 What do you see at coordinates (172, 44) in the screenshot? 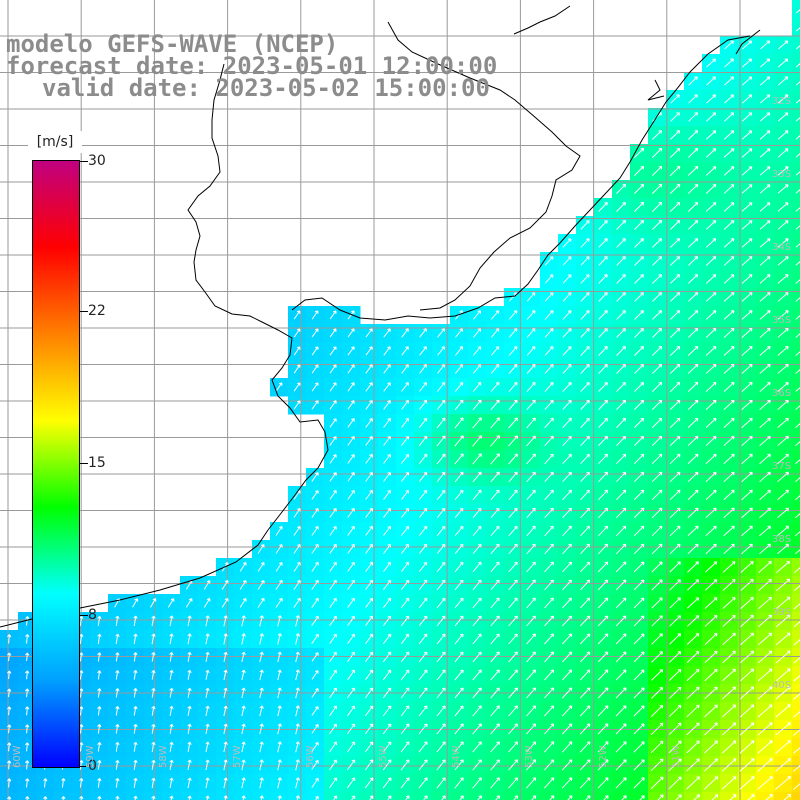
I see `model-title: modelo GEFS-WAVE (NCEP)` at bounding box center [172, 44].